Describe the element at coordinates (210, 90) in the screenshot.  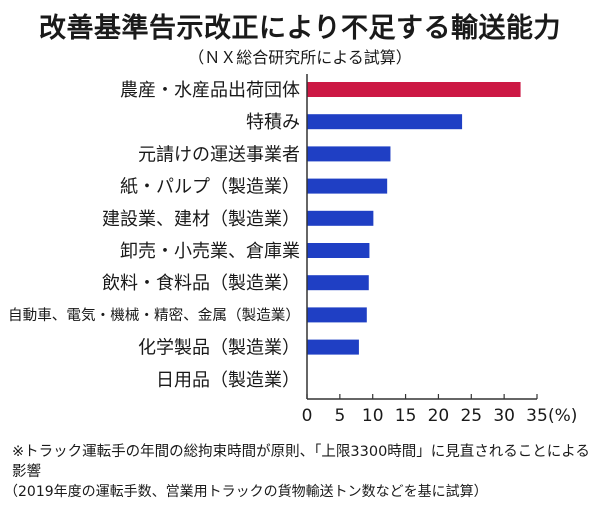
I see `category-label: 農産・水産品出荷団体` at that location.